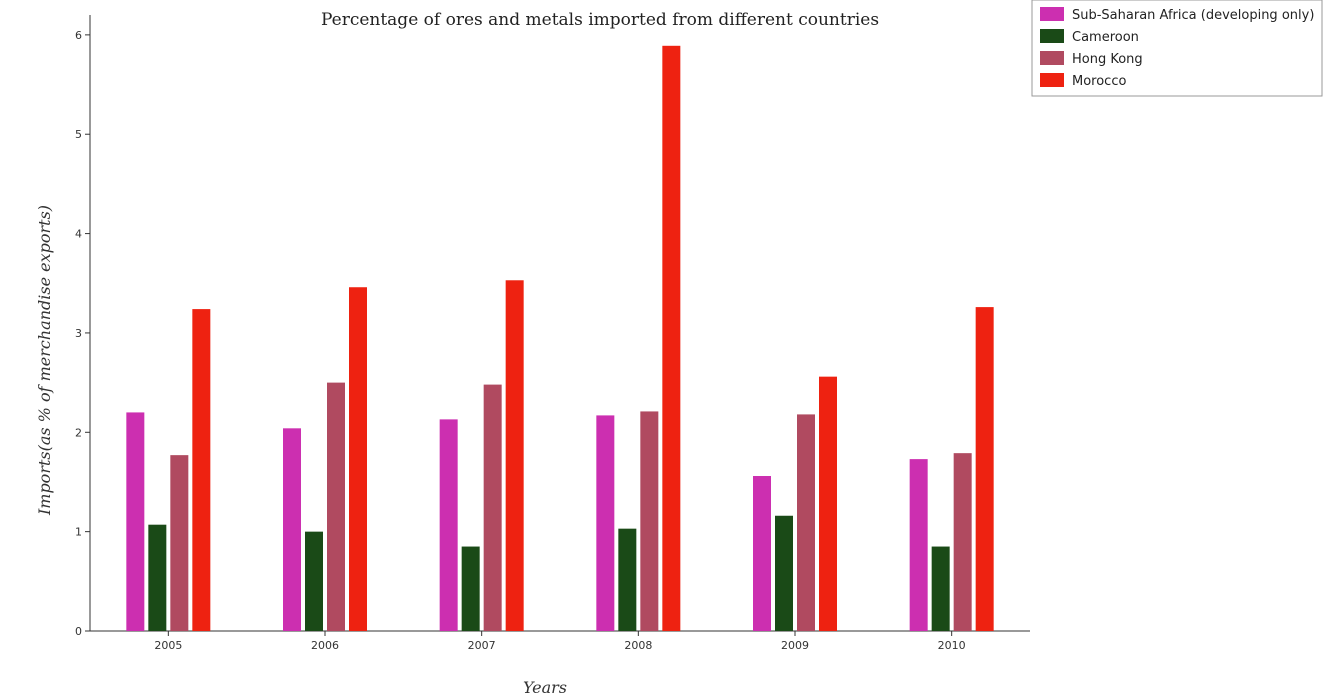 The image size is (1323, 700). I want to click on x-tick-label: 2009, so click(795, 645).